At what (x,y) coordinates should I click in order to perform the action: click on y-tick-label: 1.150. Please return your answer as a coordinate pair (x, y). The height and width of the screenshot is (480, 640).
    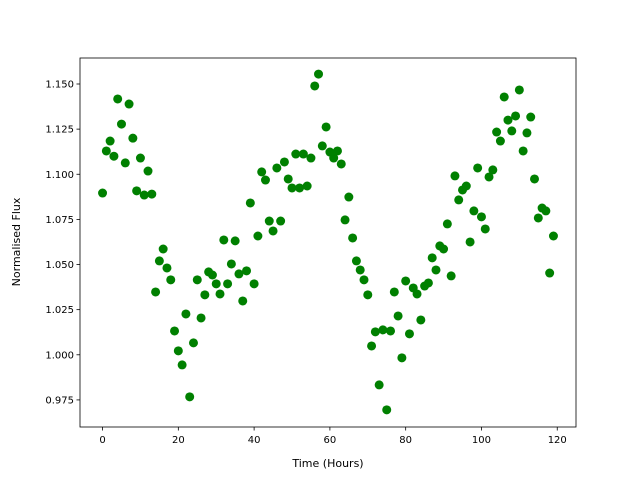
    Looking at the image, I should click on (59, 84).